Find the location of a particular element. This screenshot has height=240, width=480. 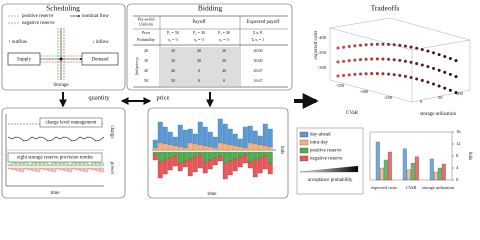

legend-label: day-ahead is located at coordinates (320, 135).